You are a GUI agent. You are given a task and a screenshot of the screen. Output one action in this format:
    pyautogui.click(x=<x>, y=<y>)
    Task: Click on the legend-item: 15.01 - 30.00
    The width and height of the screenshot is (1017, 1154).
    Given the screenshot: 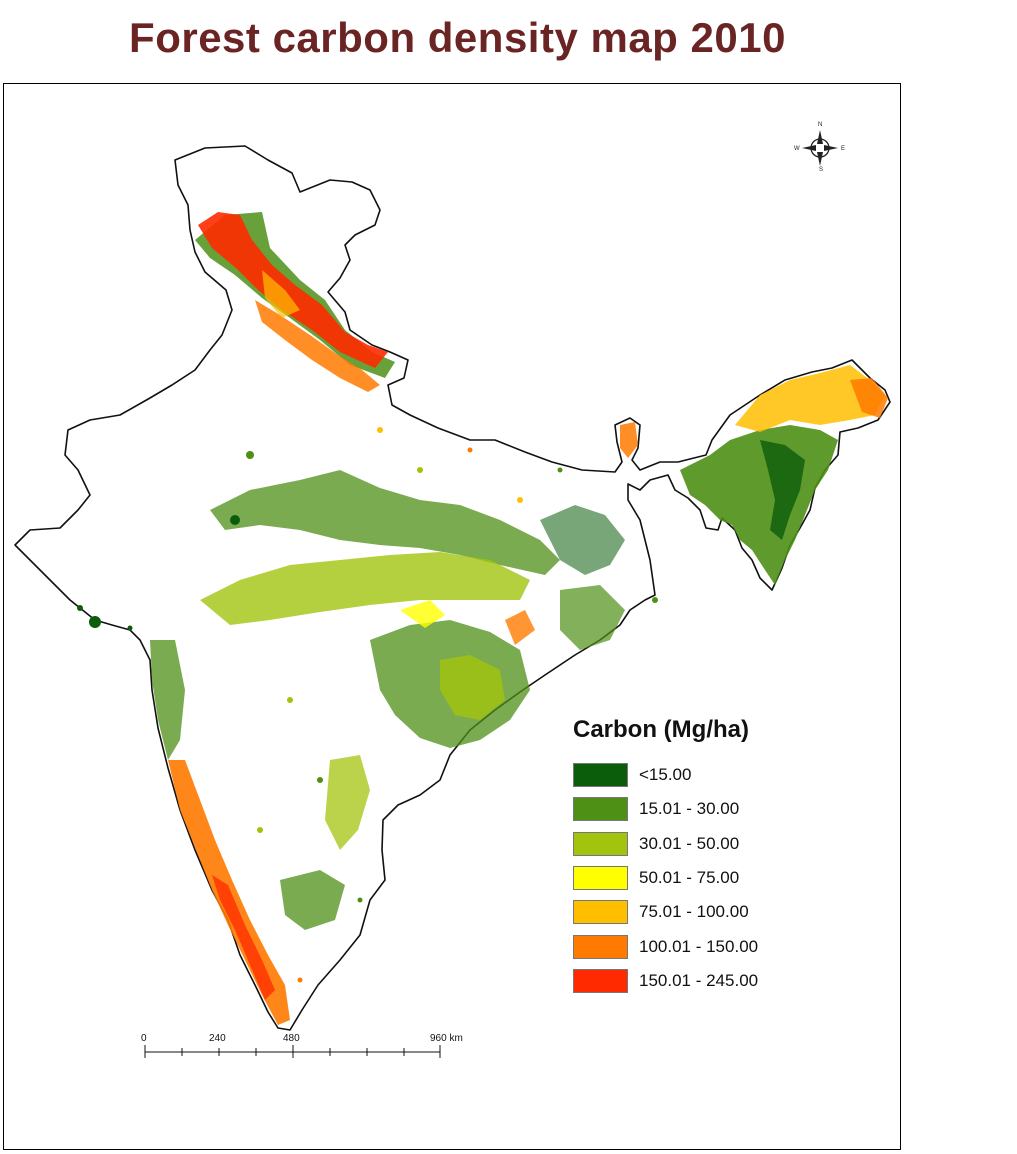 What is the action you would take?
    pyautogui.click(x=665, y=809)
    